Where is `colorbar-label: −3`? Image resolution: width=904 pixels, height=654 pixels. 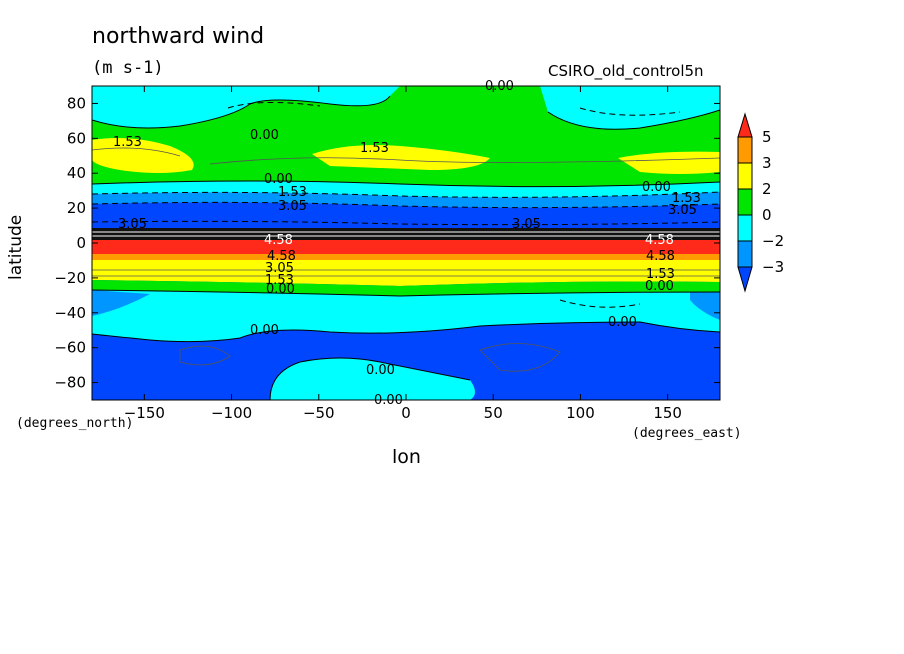 colorbar-label: −3 is located at coordinates (773, 267).